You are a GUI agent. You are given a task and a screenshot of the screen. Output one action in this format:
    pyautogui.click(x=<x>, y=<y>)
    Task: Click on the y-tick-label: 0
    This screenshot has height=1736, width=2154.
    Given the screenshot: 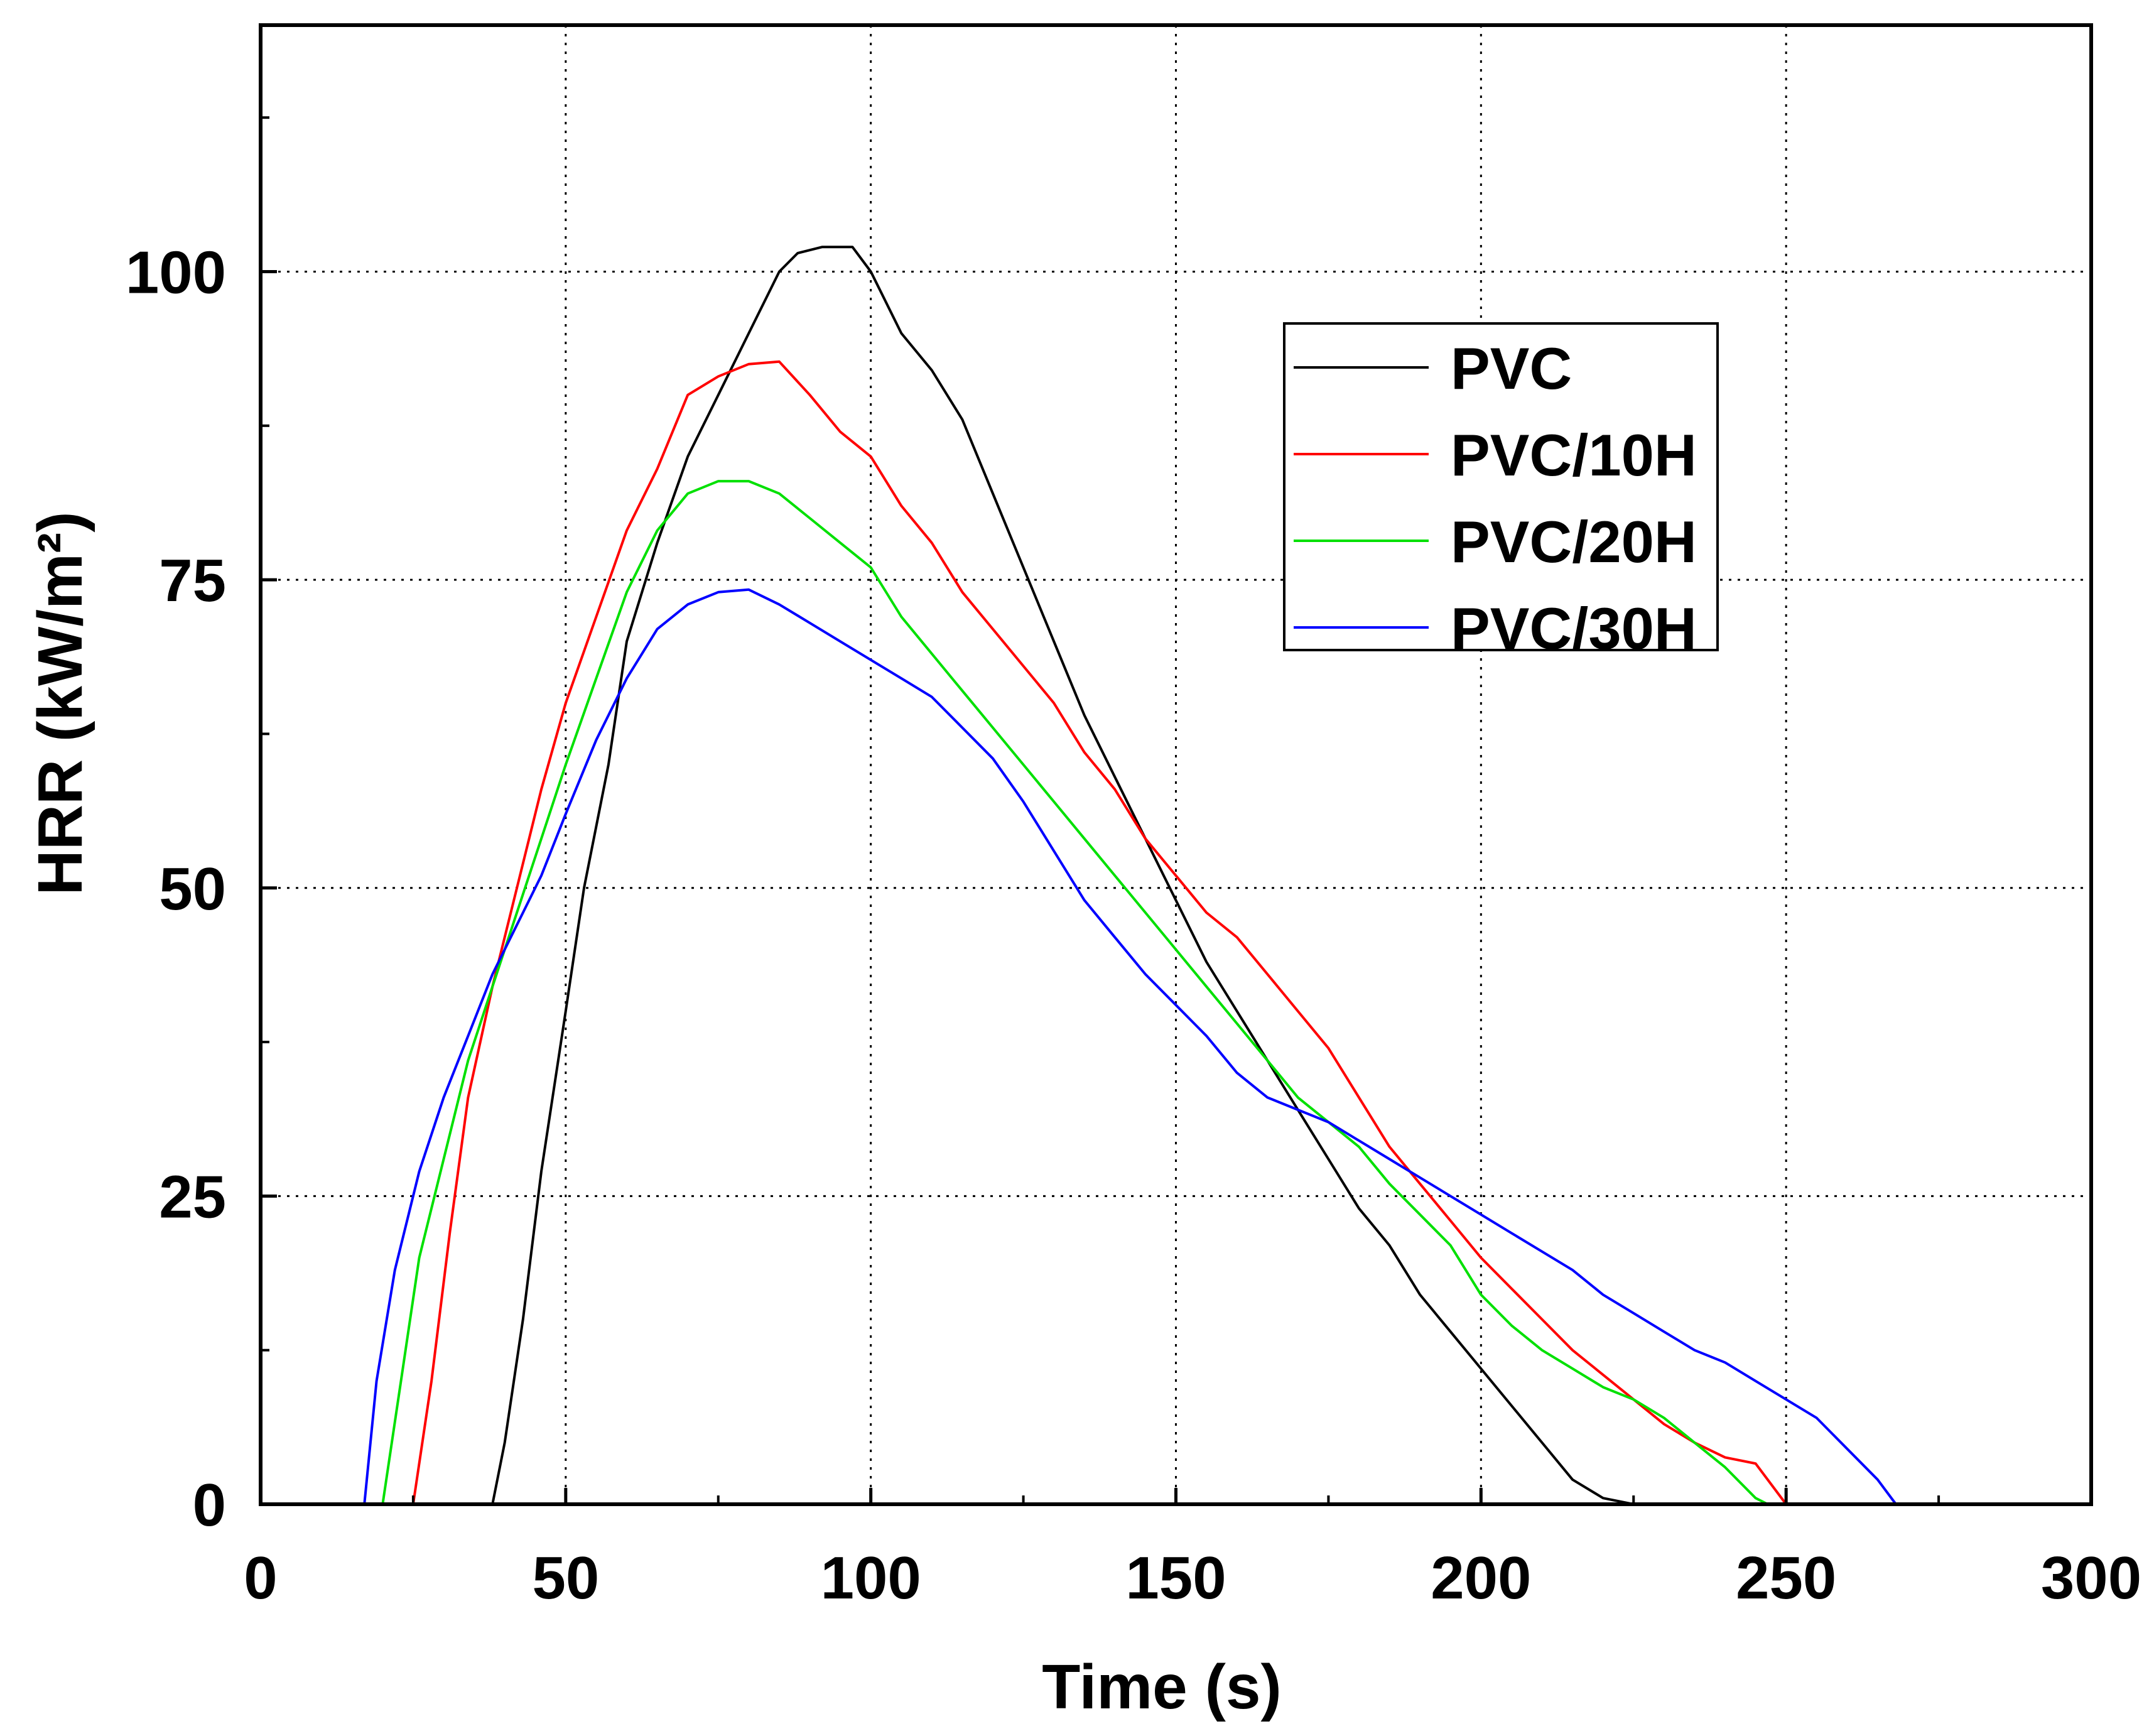 What is the action you would take?
    pyautogui.click(x=209, y=1506)
    